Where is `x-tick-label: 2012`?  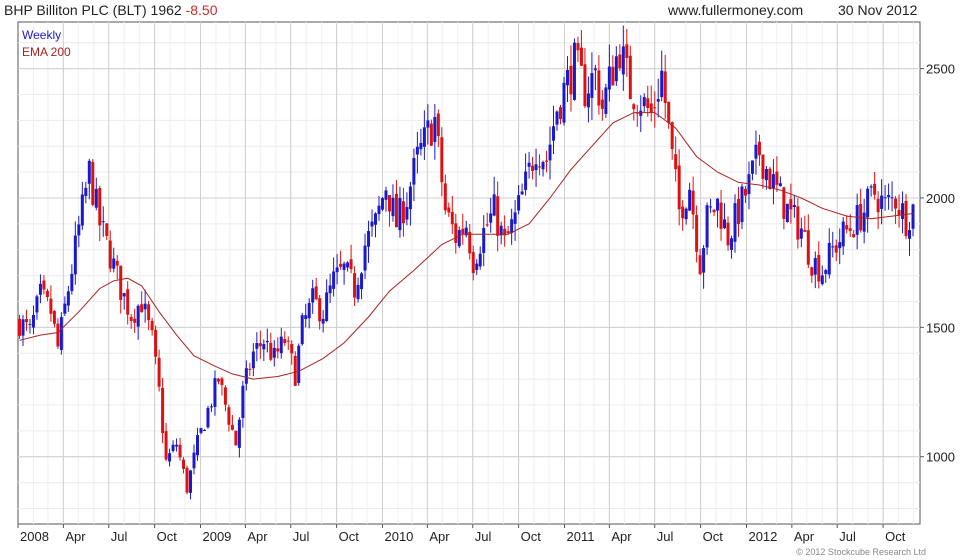 x-tick-label: 2012 is located at coordinates (762, 536).